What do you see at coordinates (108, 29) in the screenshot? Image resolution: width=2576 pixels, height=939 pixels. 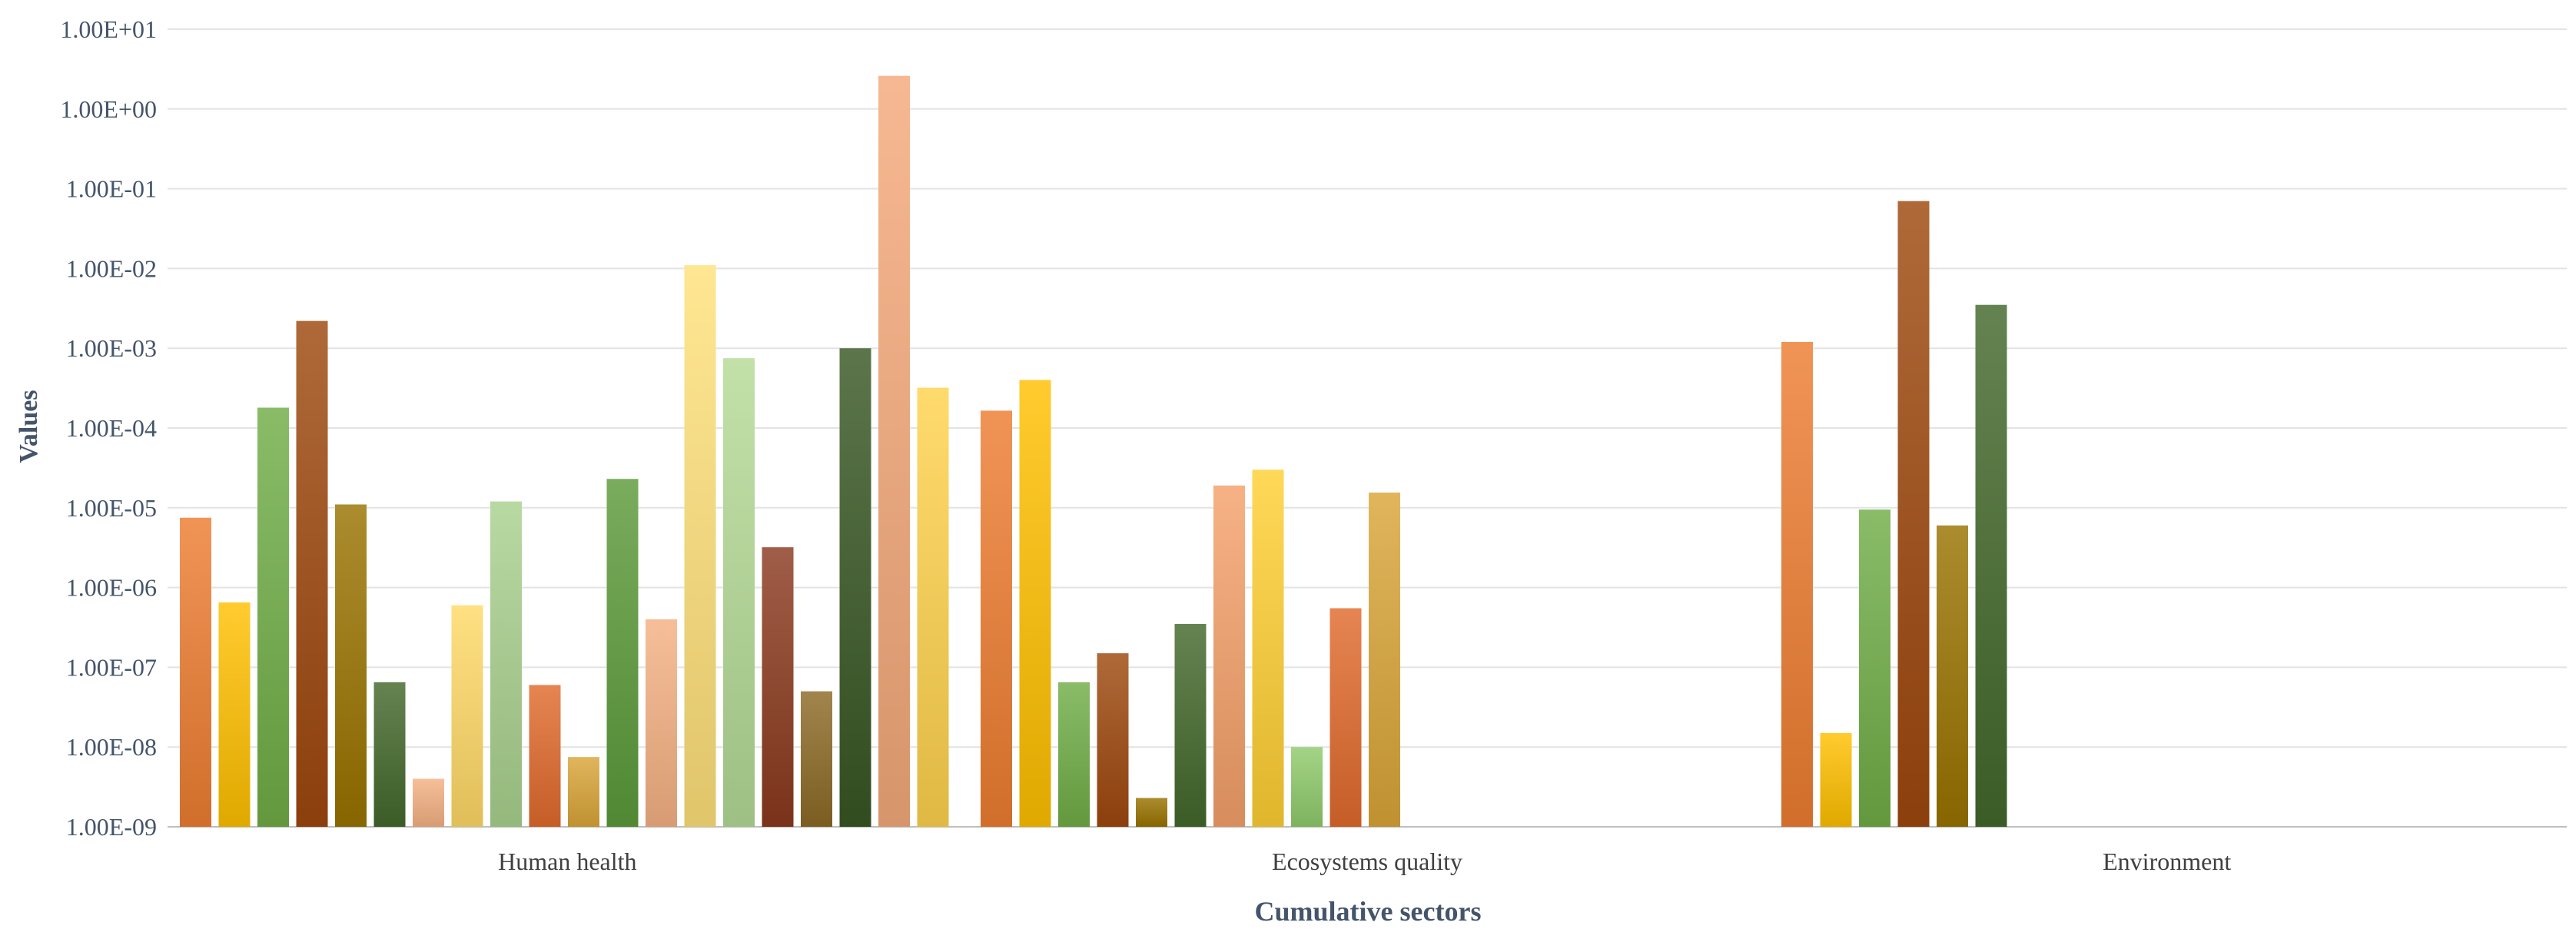 I see `y-tick-label: 1.00E+01` at bounding box center [108, 29].